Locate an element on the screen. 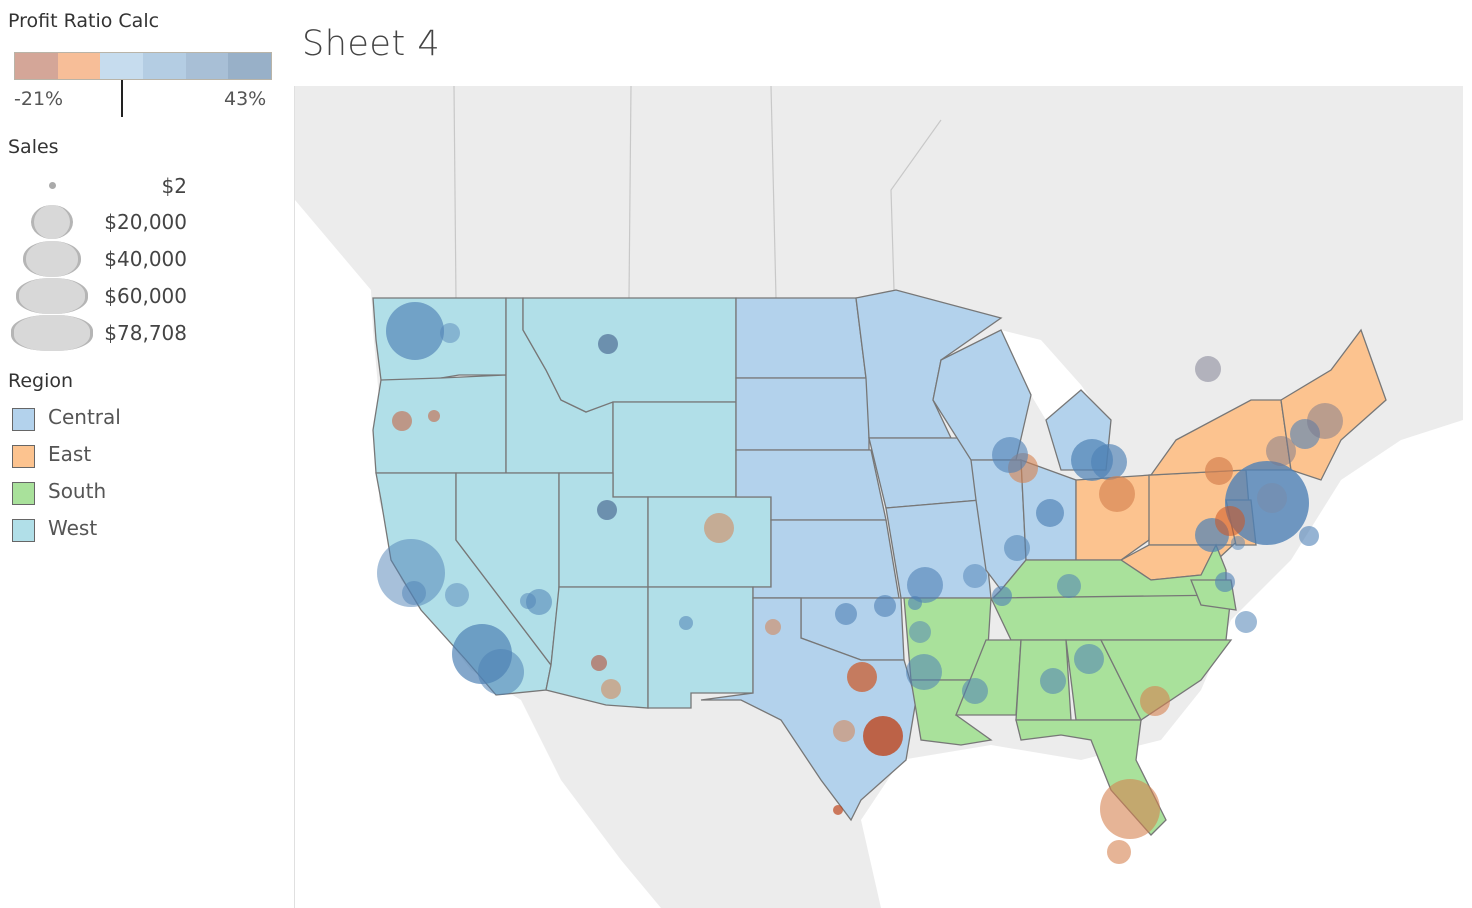 This screenshot has height=908, width=1472. sales-legend-label: $20,000 is located at coordinates (145, 222).